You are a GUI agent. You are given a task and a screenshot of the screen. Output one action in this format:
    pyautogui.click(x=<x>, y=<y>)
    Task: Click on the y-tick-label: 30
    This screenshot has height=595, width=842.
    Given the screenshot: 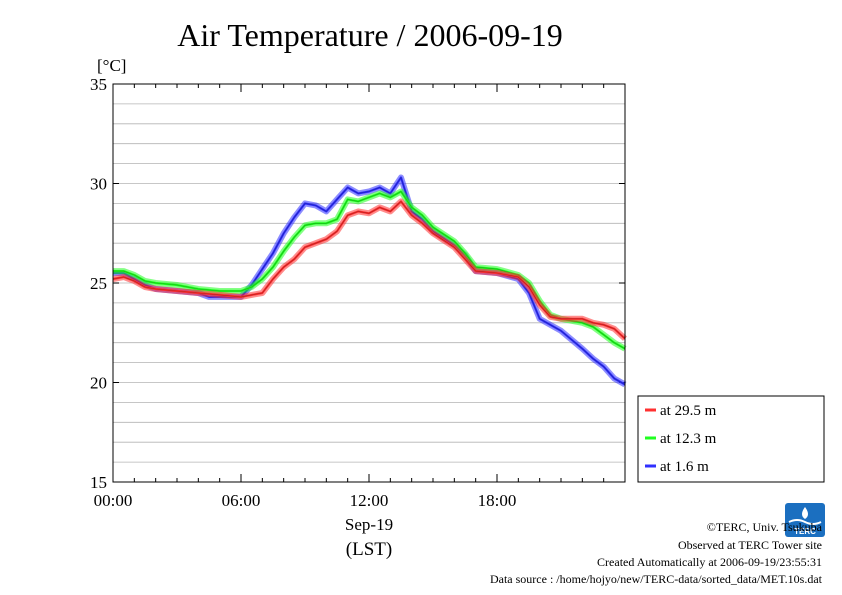 What is the action you would take?
    pyautogui.click(x=98, y=184)
    